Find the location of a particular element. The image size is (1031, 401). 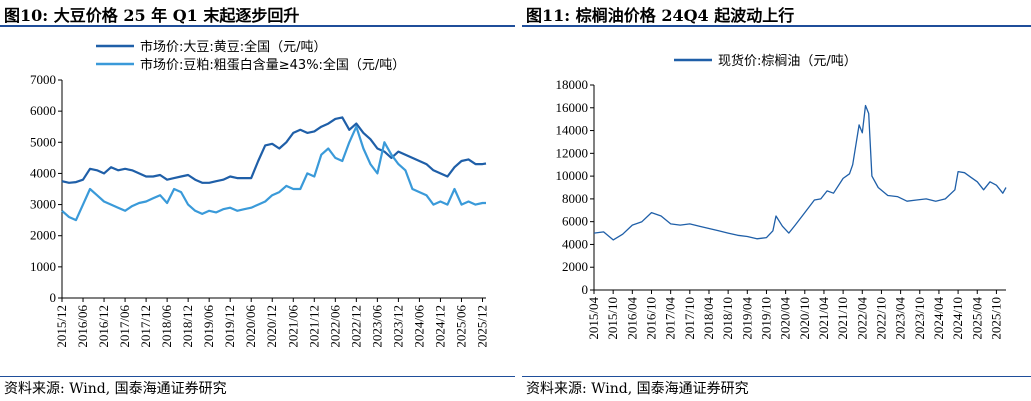

x-tick-label: 2025/06 is located at coordinates (460, 326).